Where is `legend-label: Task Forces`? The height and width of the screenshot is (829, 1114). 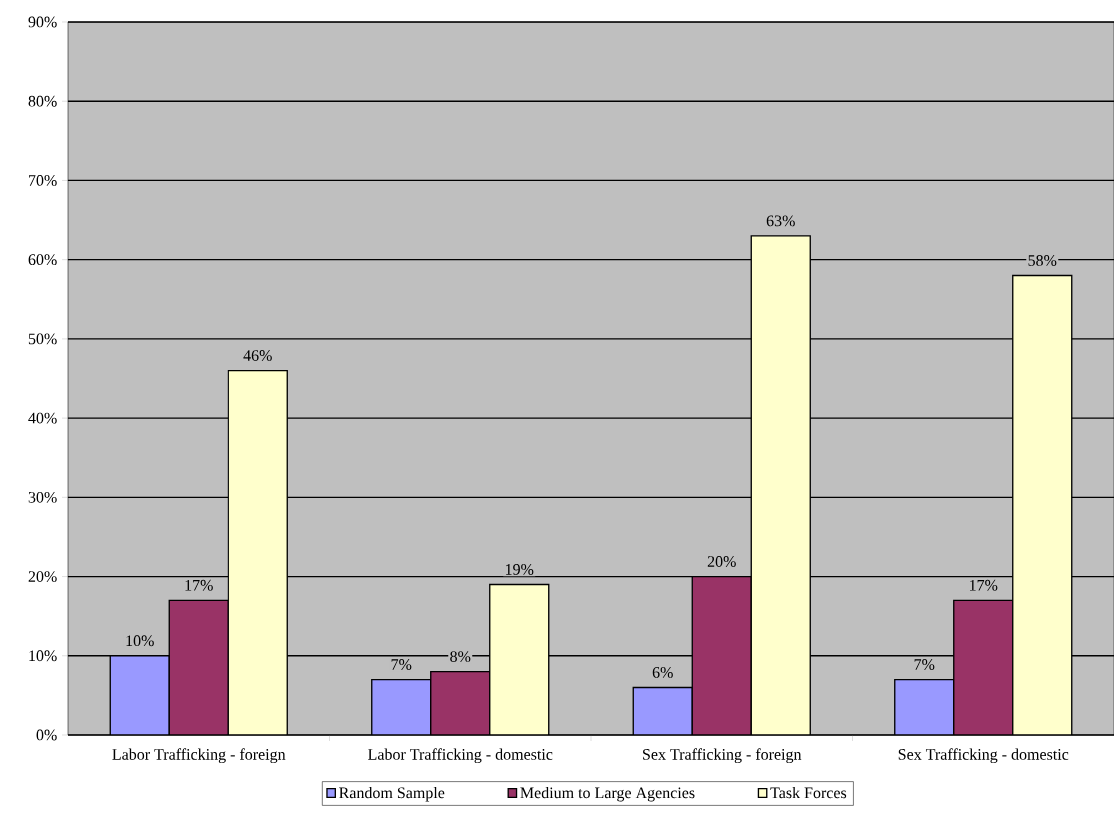 legend-label: Task Forces is located at coordinates (808, 792).